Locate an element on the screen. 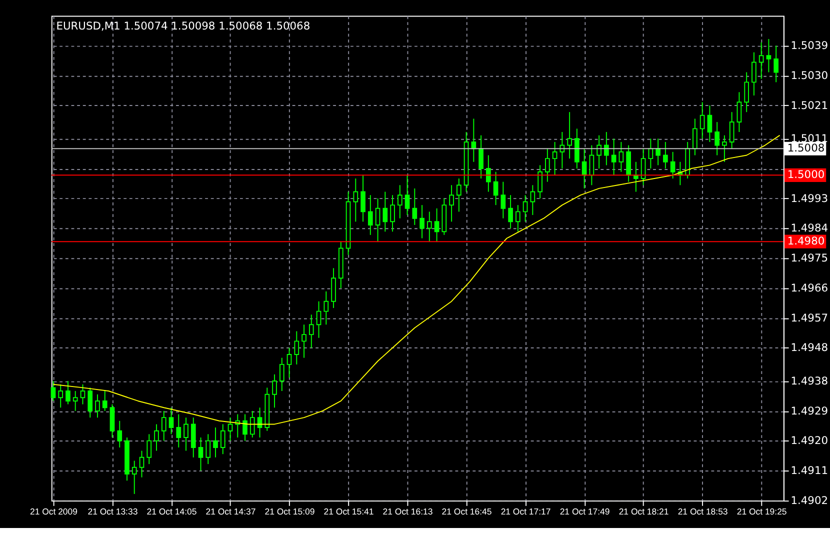 The height and width of the screenshot is (545, 830). ref-line-label: 1.4980 is located at coordinates (806, 241).